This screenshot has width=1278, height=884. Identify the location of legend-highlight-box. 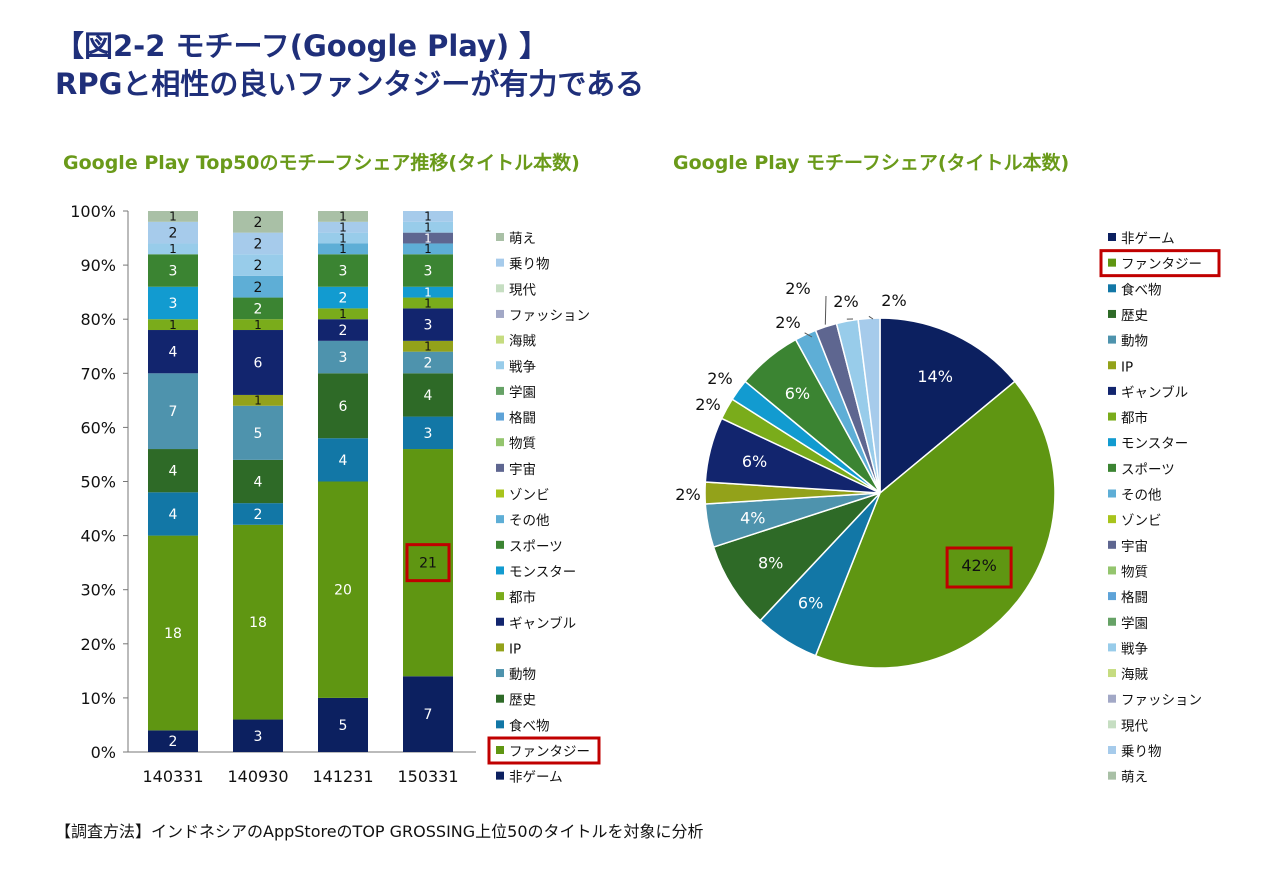
(1160, 263).